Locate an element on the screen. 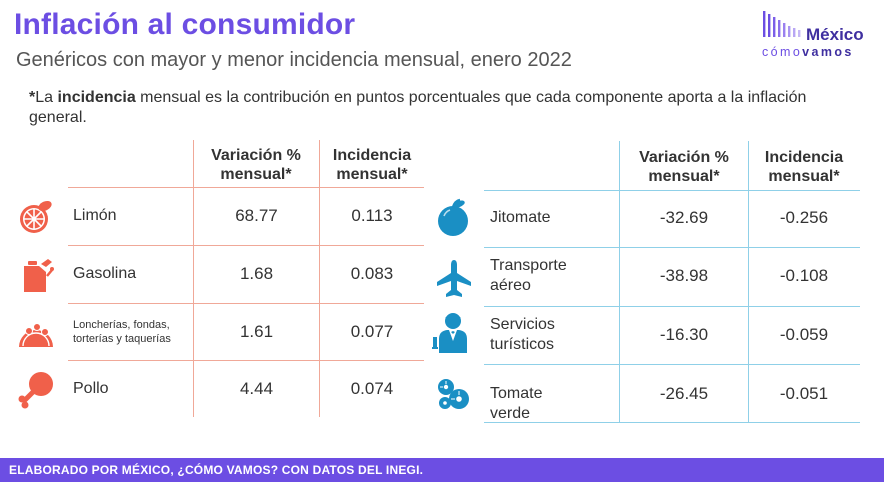  cell-variation: 1.68 is located at coordinates (256, 273).